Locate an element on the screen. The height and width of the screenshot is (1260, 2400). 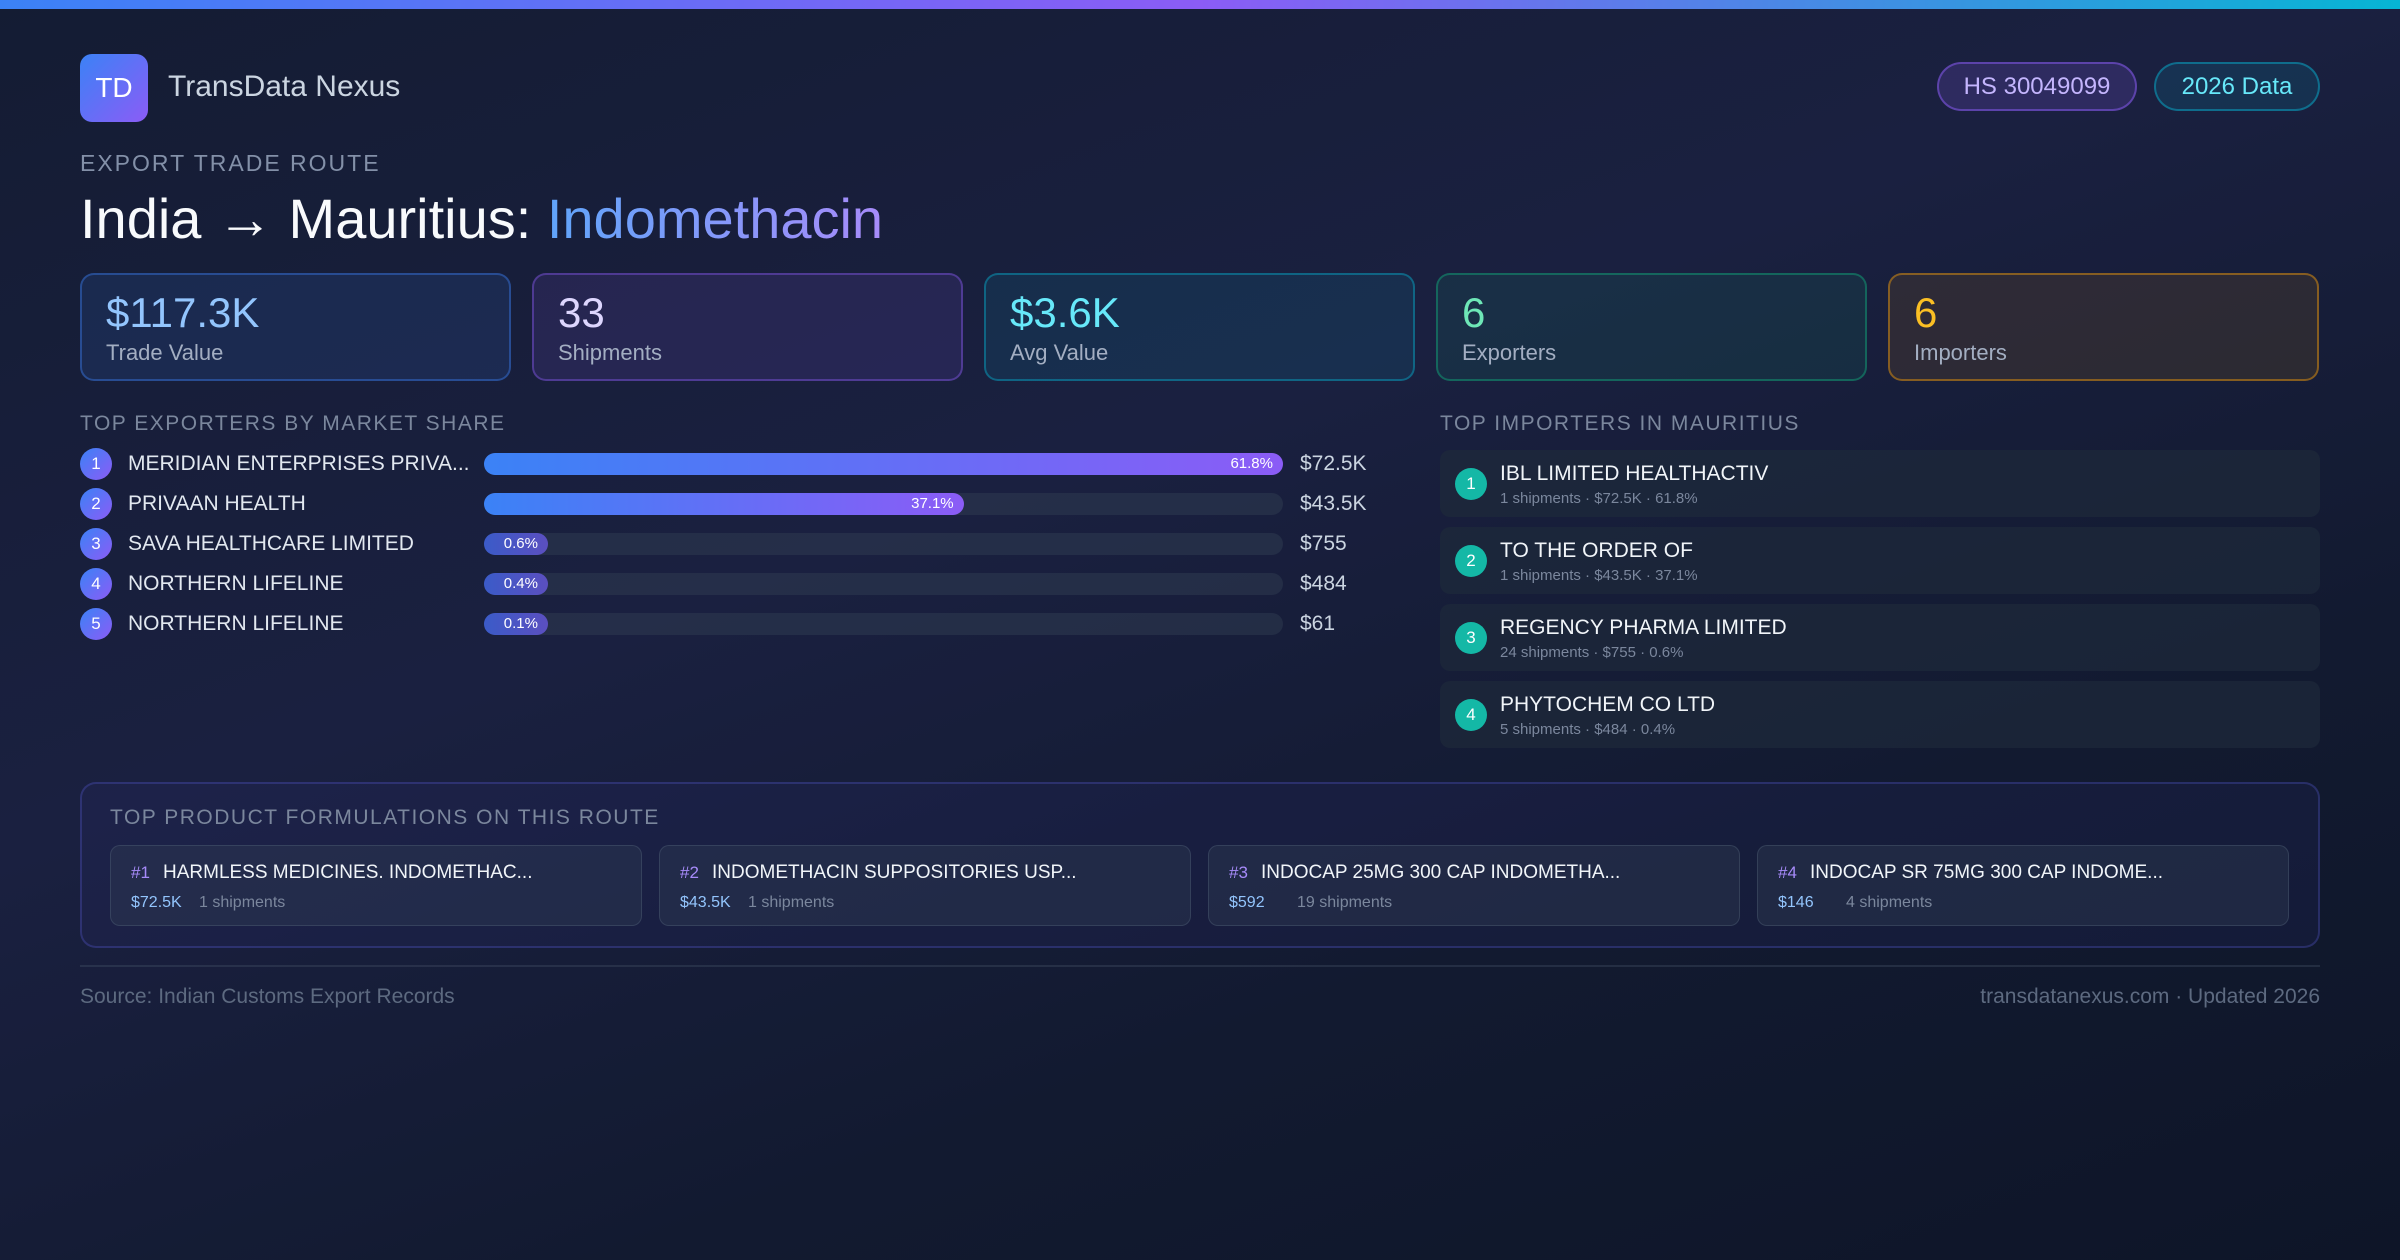
source: Source: Indian Customs Export Records is located at coordinates (267, 996).